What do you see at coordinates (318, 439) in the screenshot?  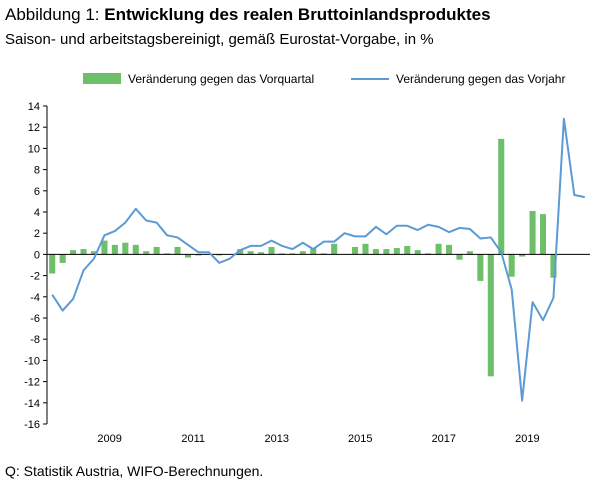 I see `x-axis: 2009201120132015201720192021` at bounding box center [318, 439].